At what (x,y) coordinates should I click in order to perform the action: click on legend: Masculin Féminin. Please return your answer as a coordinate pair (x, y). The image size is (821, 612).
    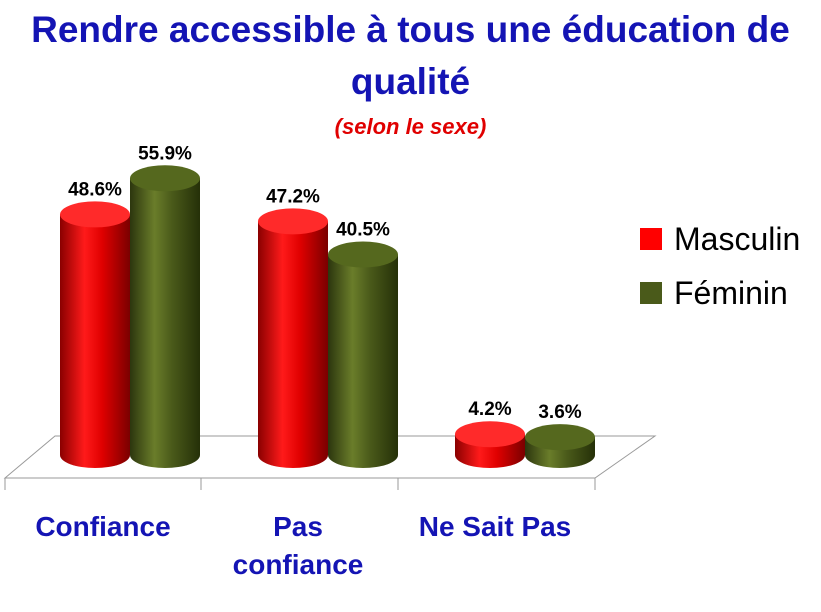
    Looking at the image, I should click on (720, 266).